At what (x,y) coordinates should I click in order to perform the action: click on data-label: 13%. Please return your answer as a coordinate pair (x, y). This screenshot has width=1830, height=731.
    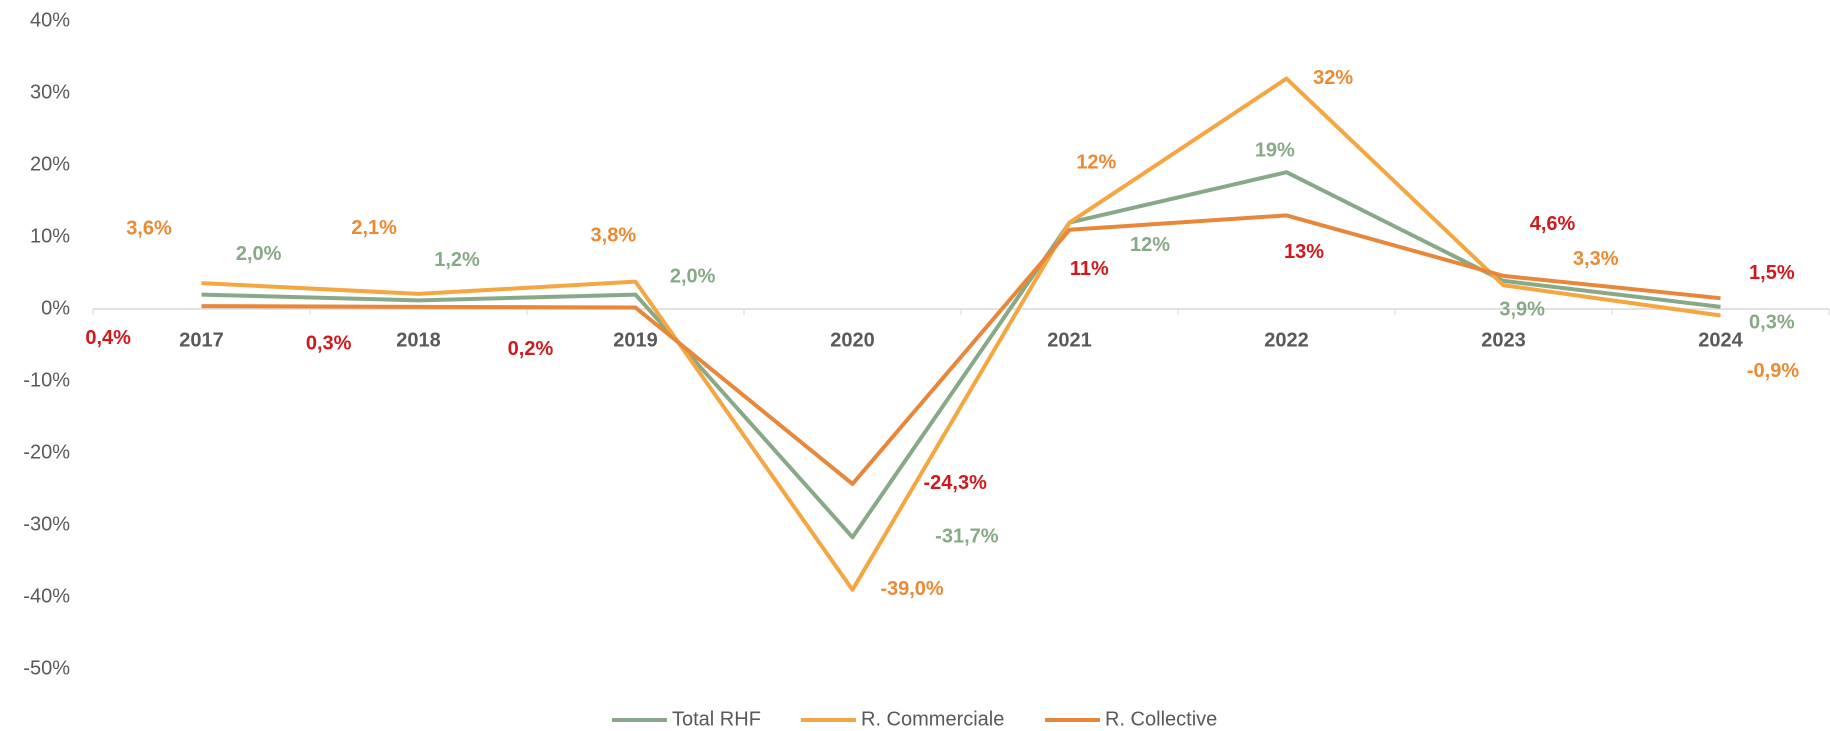
    Looking at the image, I should click on (1304, 252).